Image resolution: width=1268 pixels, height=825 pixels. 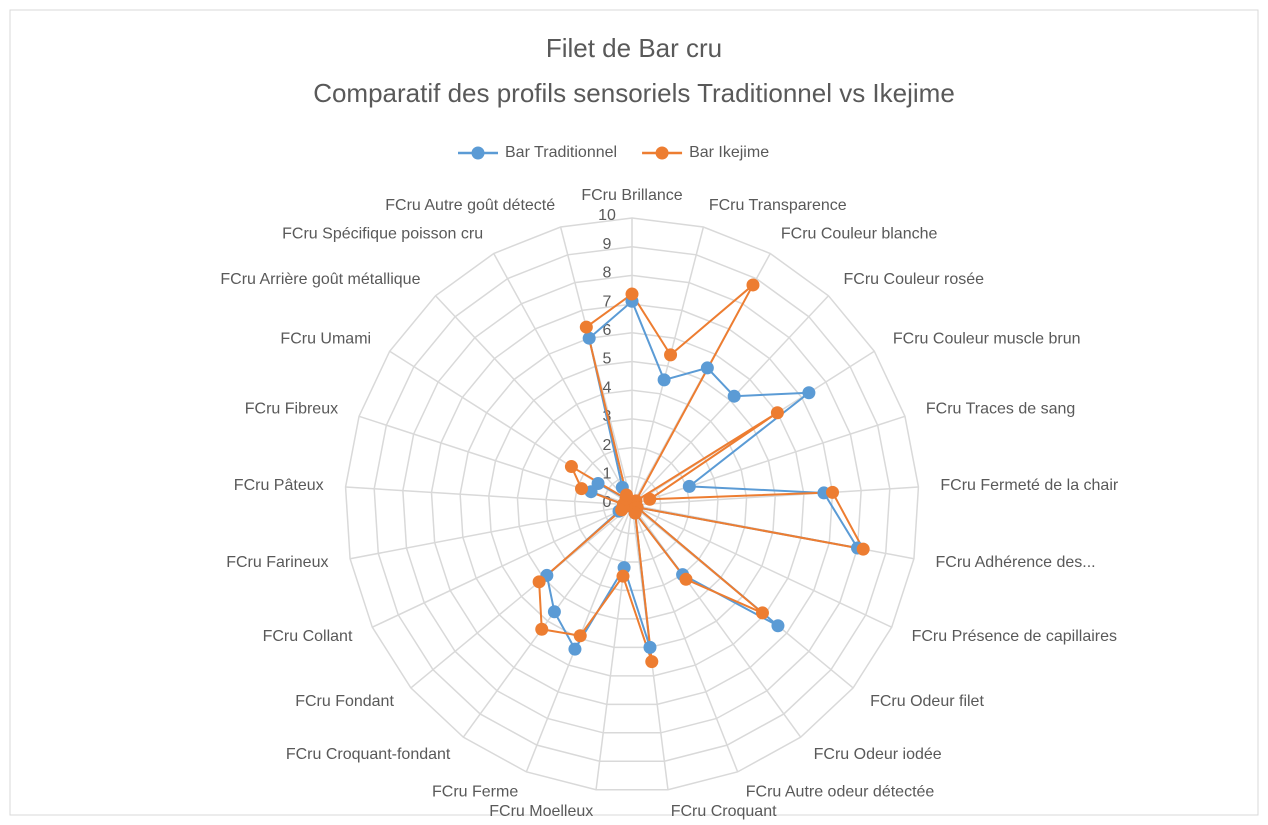 I want to click on category-label: FCru Présence de capillaires, so click(x=1014, y=636).